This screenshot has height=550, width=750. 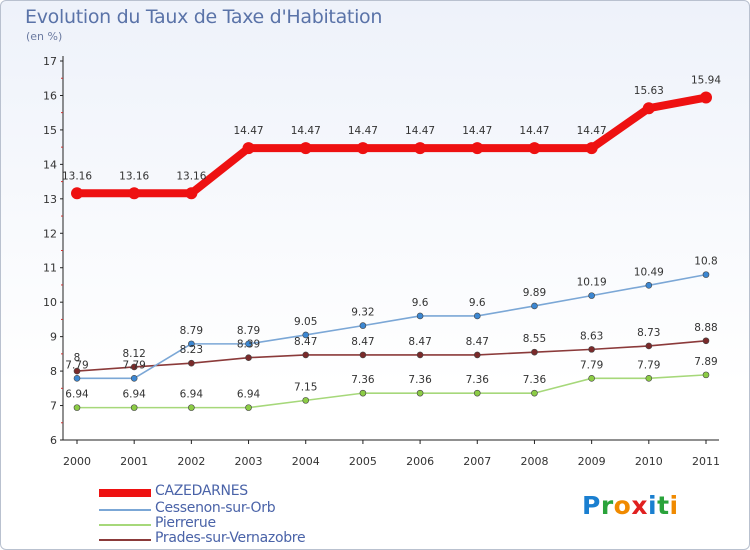 What do you see at coordinates (53, 337) in the screenshot?
I see `y-tick-label: 9` at bounding box center [53, 337].